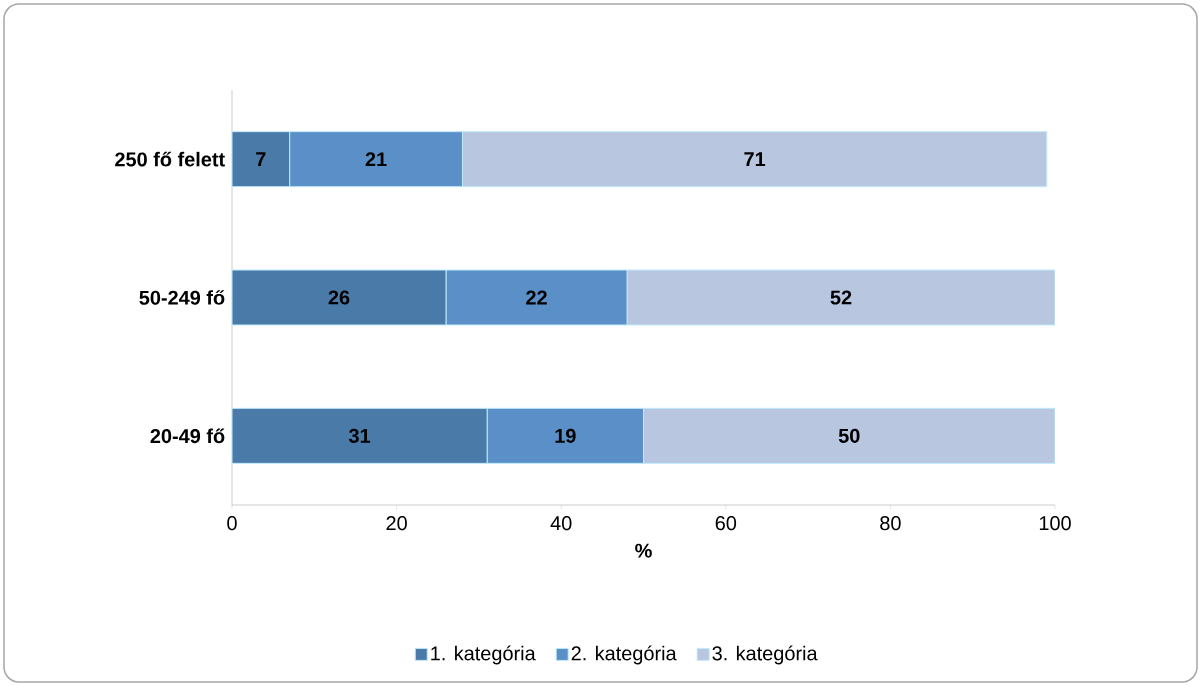  Describe the element at coordinates (624, 655) in the screenshot. I see `legend-label: 2. kategória` at that location.